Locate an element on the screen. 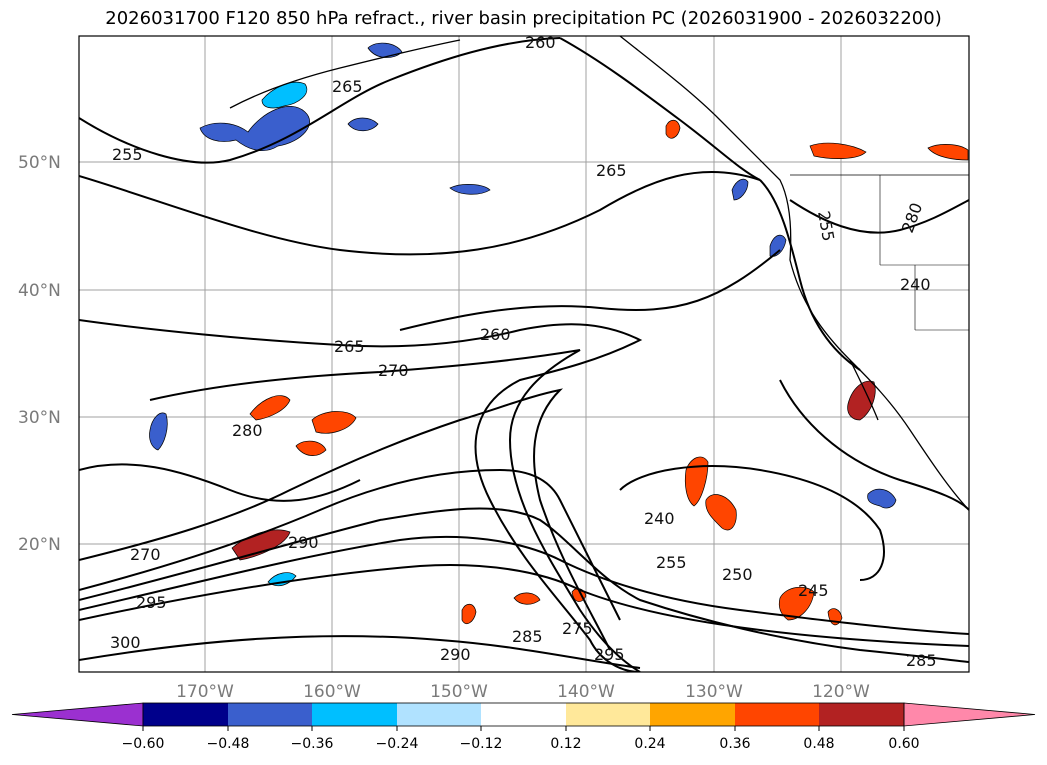 Image resolution: width=1047 pixels, height=765 pixels. lon-label: 160°W is located at coordinates (332, 692).